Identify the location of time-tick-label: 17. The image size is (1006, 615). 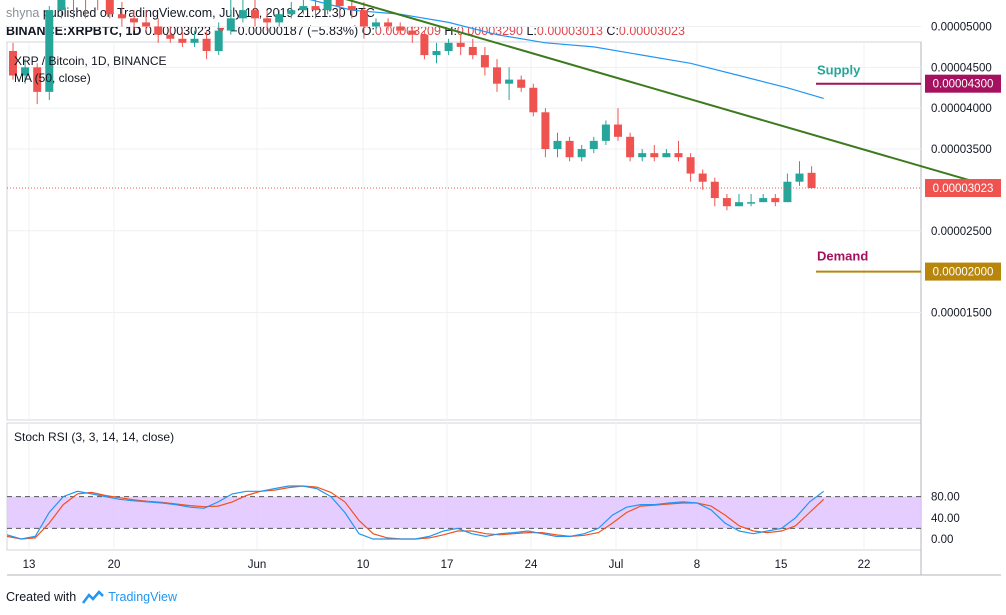
(447, 565).